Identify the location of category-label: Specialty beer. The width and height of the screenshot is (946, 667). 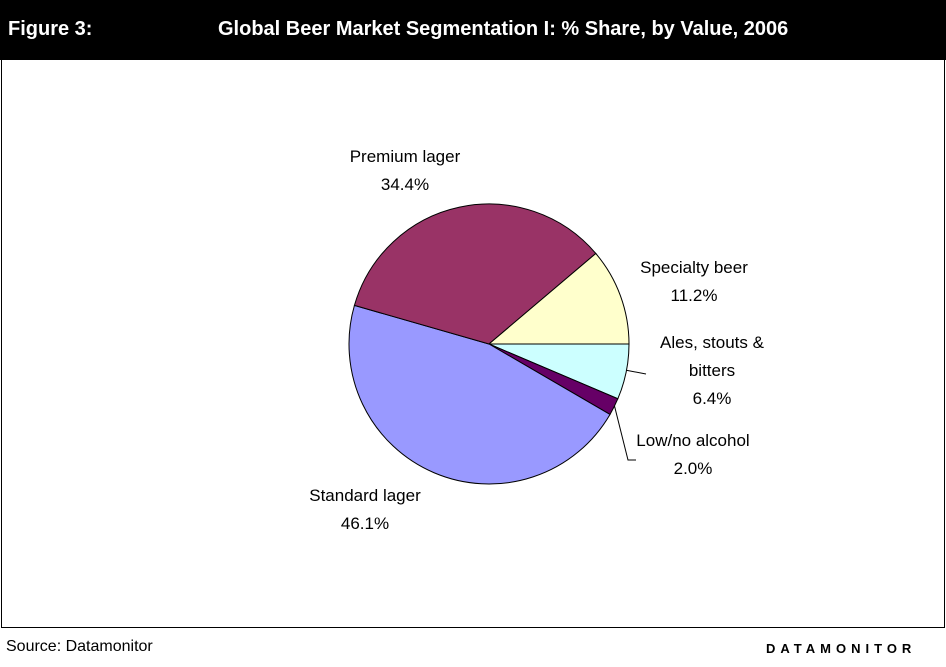
(694, 267).